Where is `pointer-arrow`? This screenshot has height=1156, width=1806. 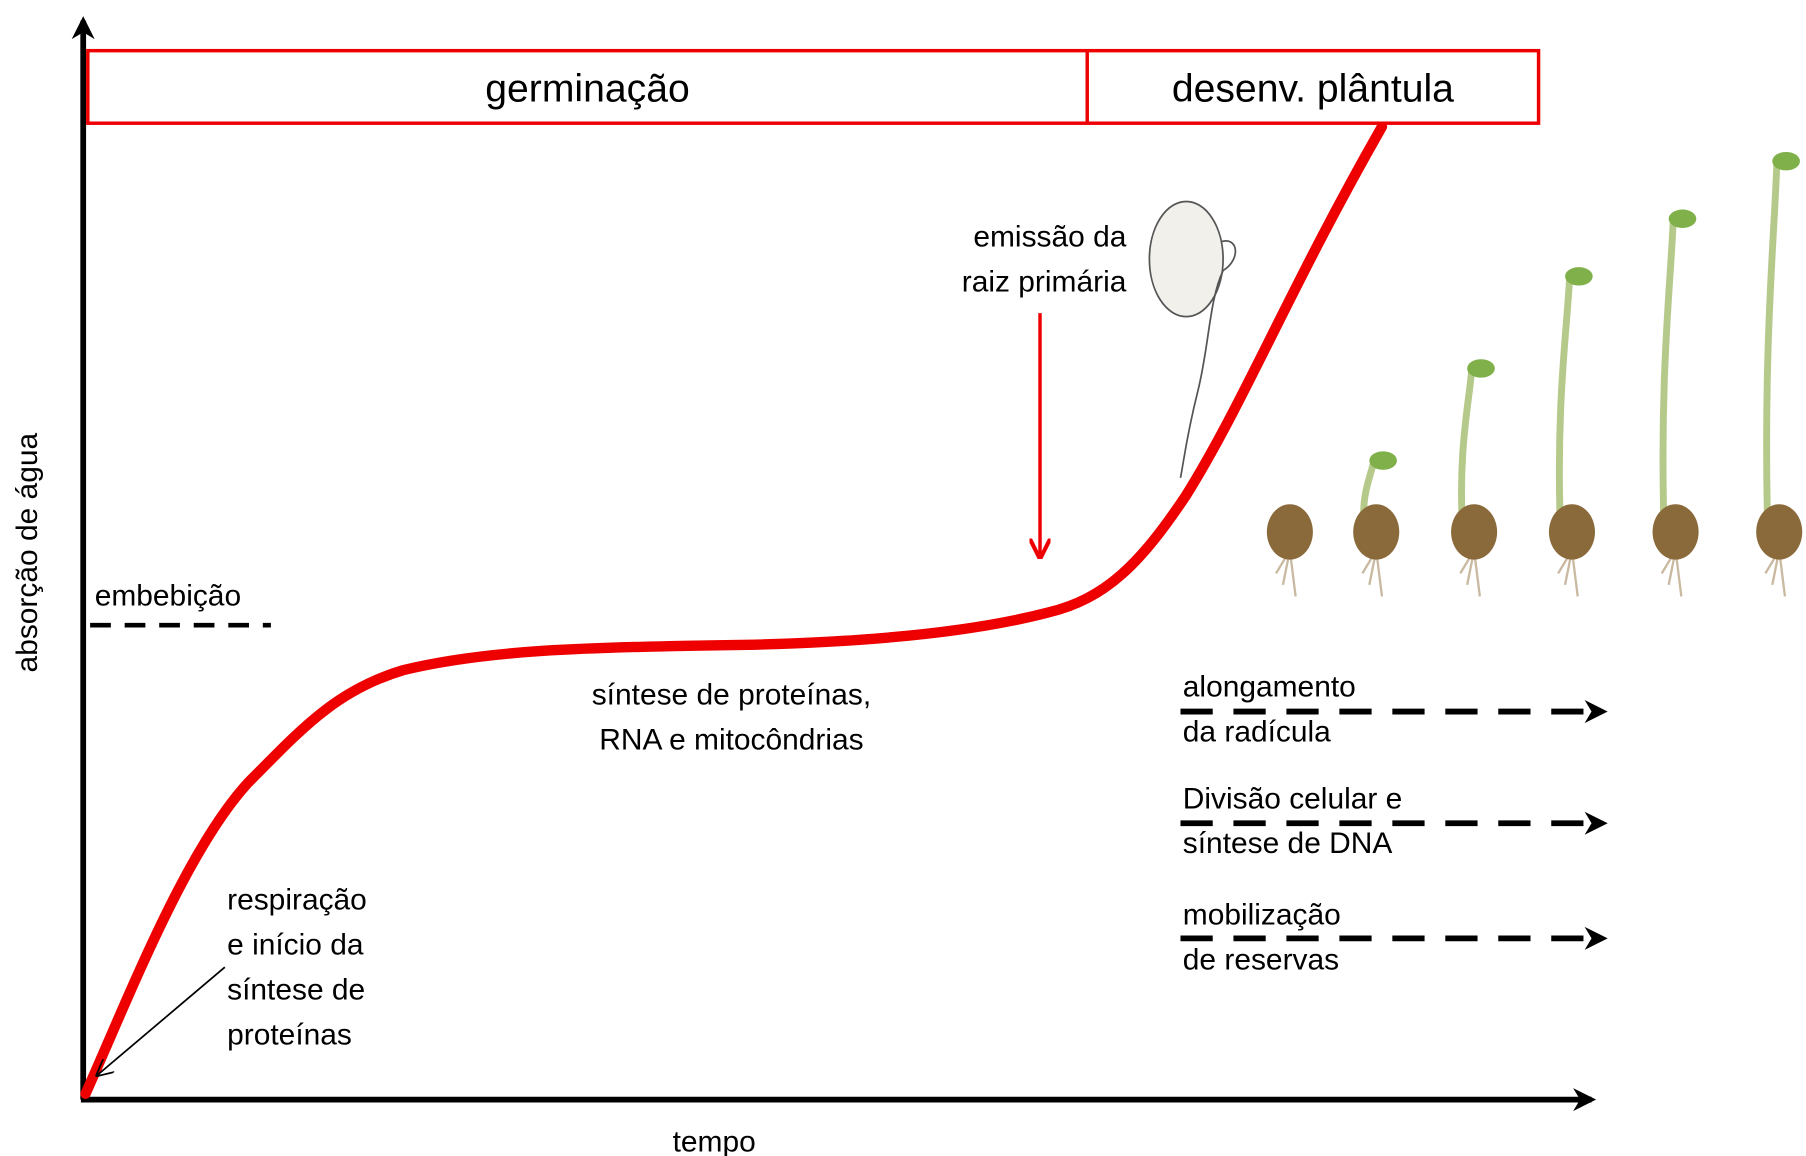
pointer-arrow is located at coordinates (161, 1020).